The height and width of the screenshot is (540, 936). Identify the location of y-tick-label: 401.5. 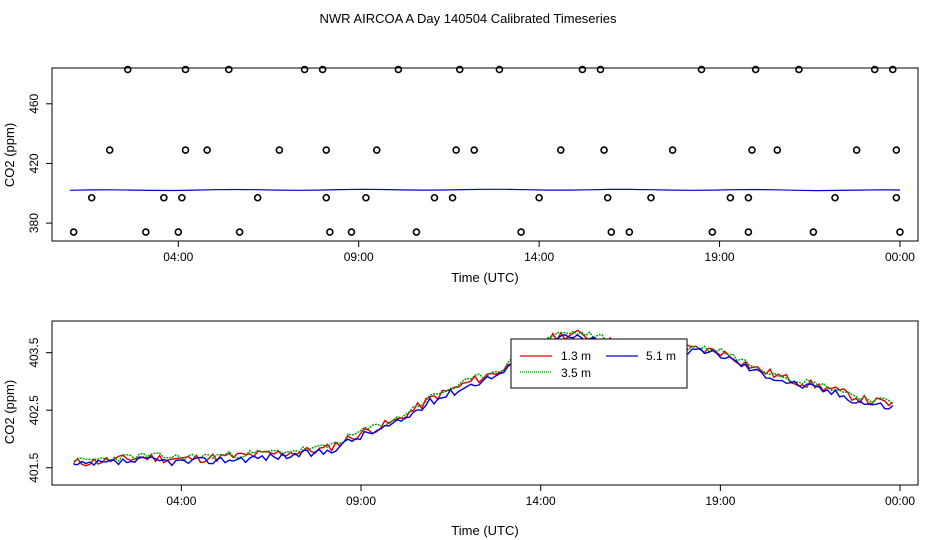
(34, 467).